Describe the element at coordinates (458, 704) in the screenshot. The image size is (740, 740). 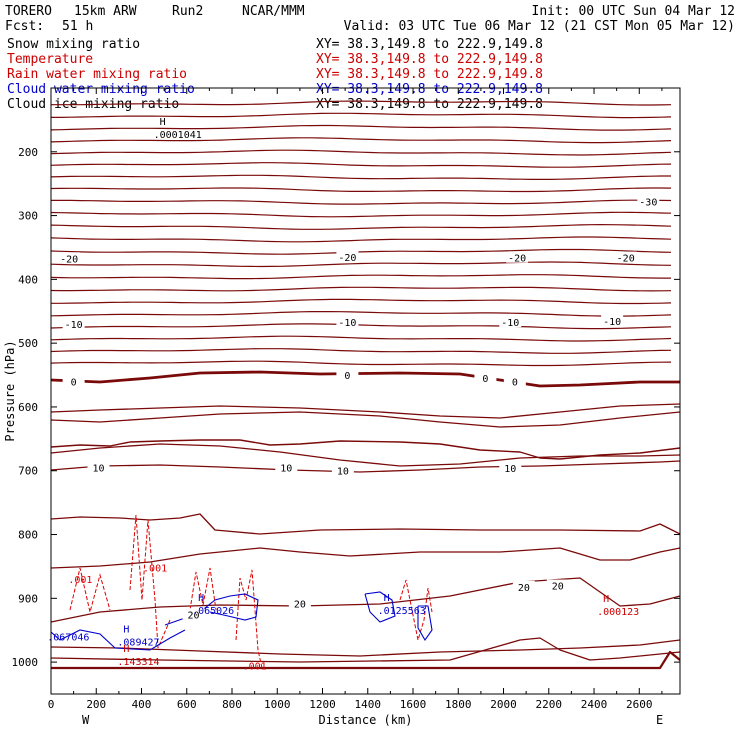
I see `x-tick-label: 1800` at that location.